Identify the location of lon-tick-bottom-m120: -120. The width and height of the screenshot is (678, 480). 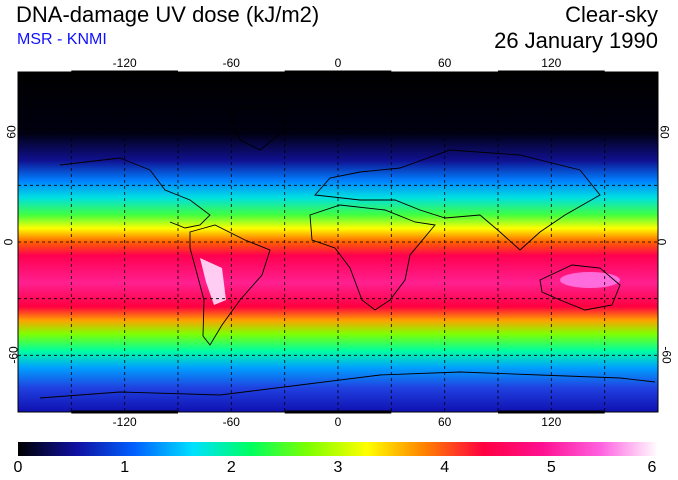
(124, 422).